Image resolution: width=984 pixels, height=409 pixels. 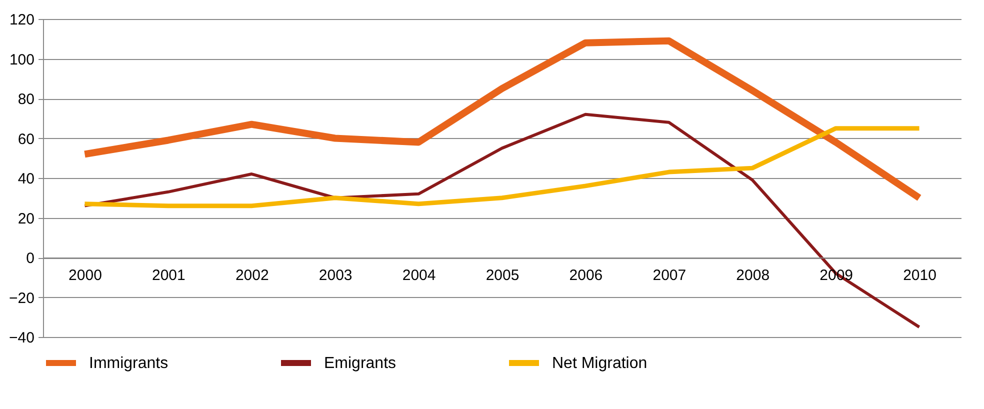 I want to click on x-tick-label: 2007, so click(x=669, y=275).